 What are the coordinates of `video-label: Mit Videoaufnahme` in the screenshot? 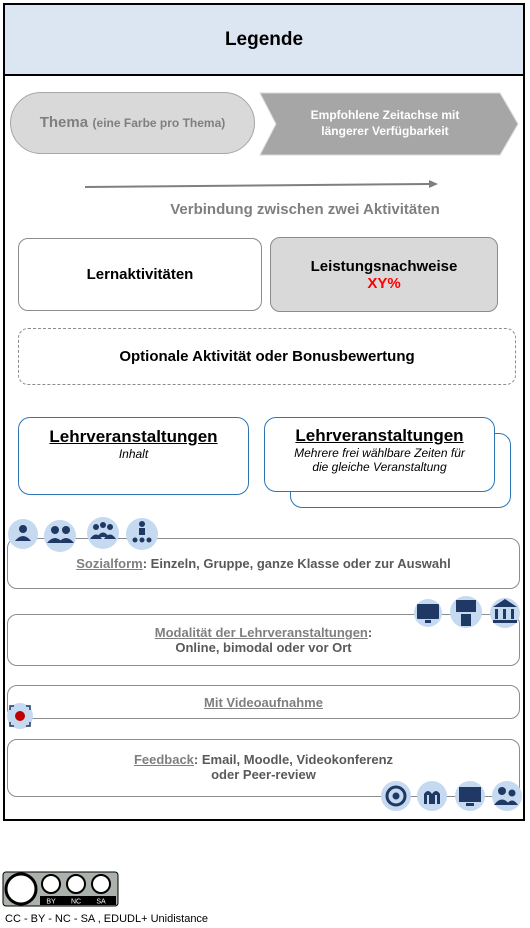 It's located at (263, 702).